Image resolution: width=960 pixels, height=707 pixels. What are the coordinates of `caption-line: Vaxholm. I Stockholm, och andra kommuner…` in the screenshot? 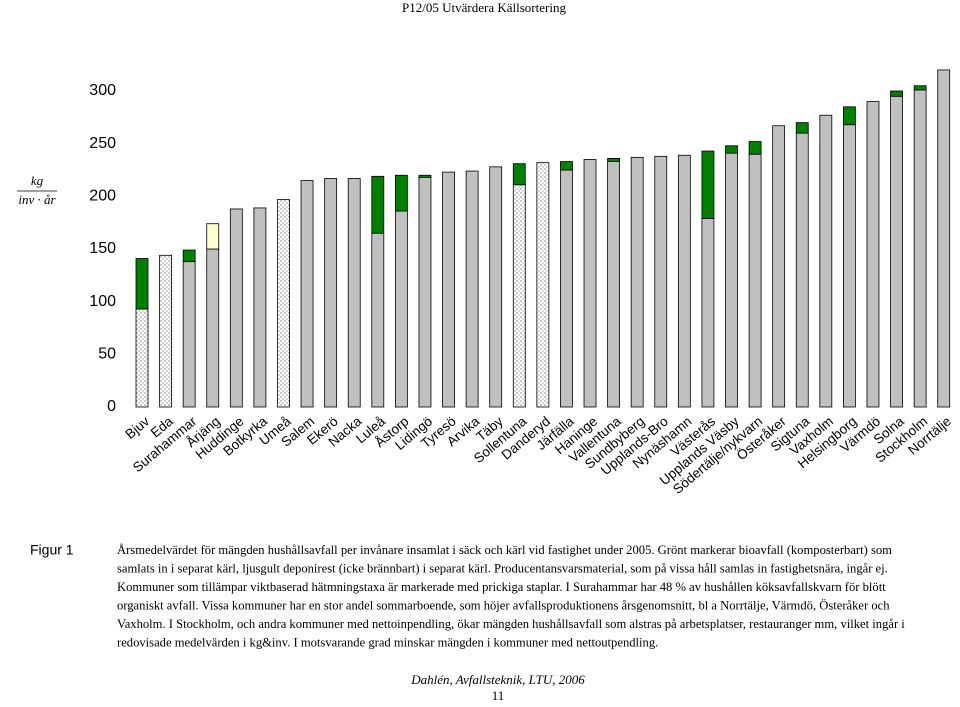 It's located at (511, 624).